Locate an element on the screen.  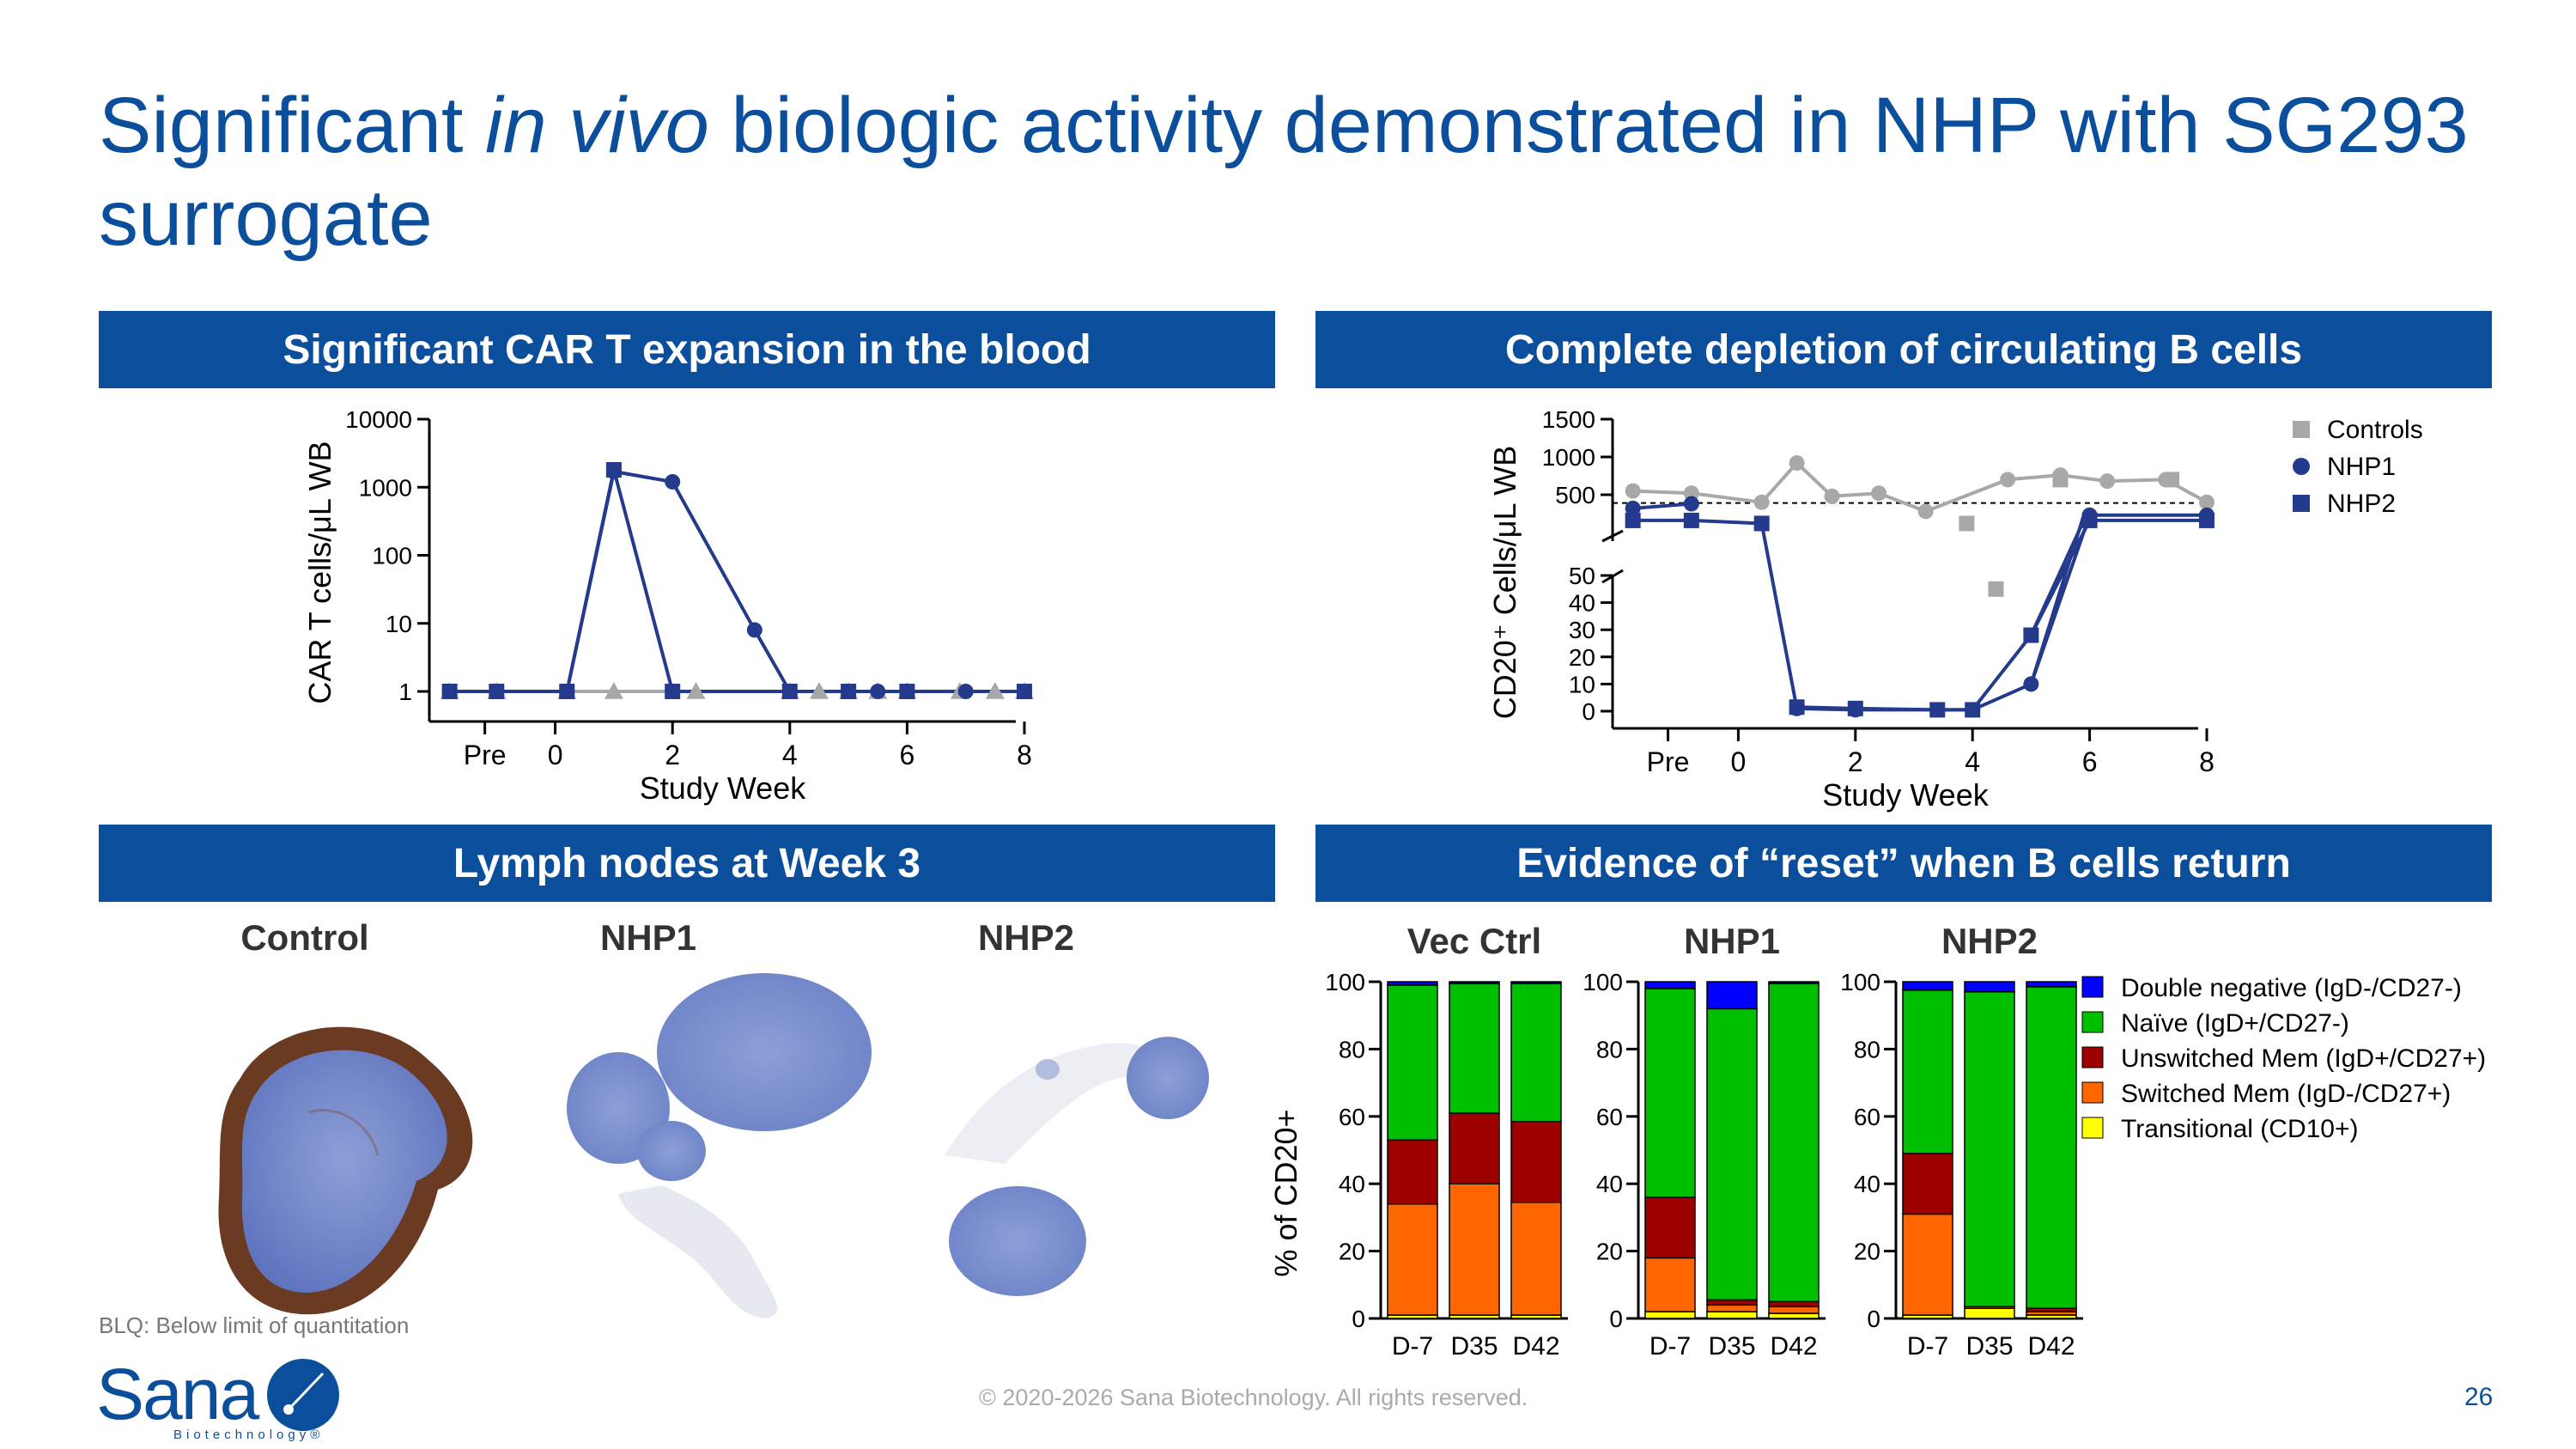
legend-label: Controls is located at coordinates (2375, 430).